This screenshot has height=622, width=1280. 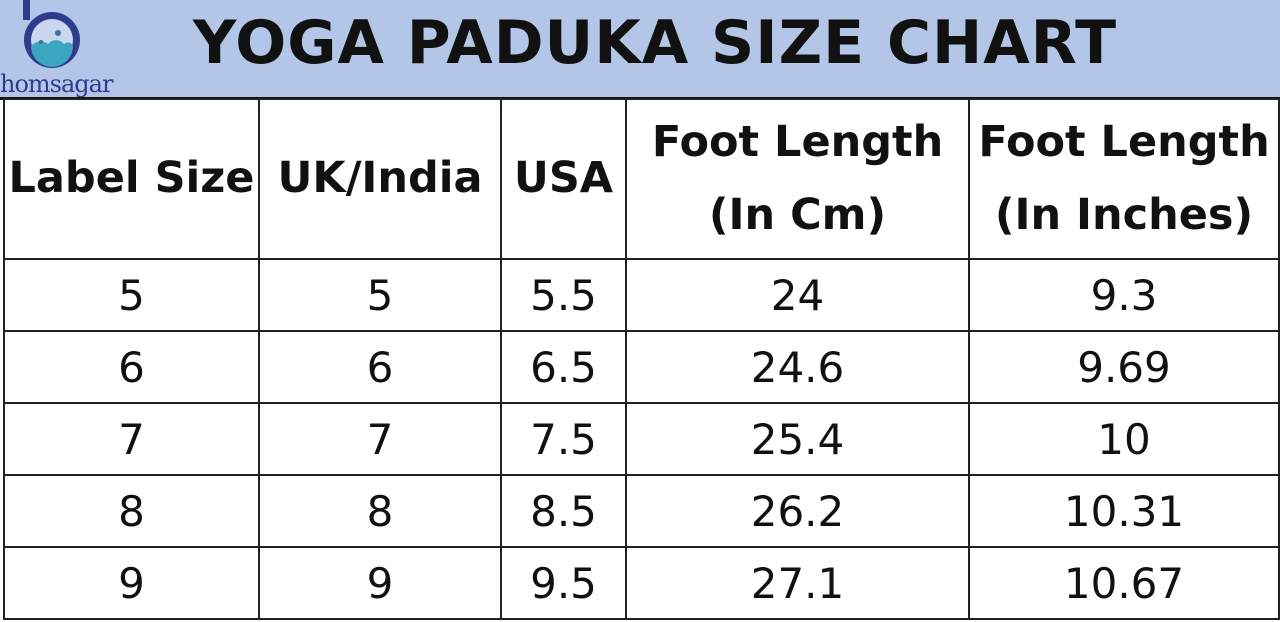 I want to click on homsagar-logo: homsagar, so click(x=57, y=50).